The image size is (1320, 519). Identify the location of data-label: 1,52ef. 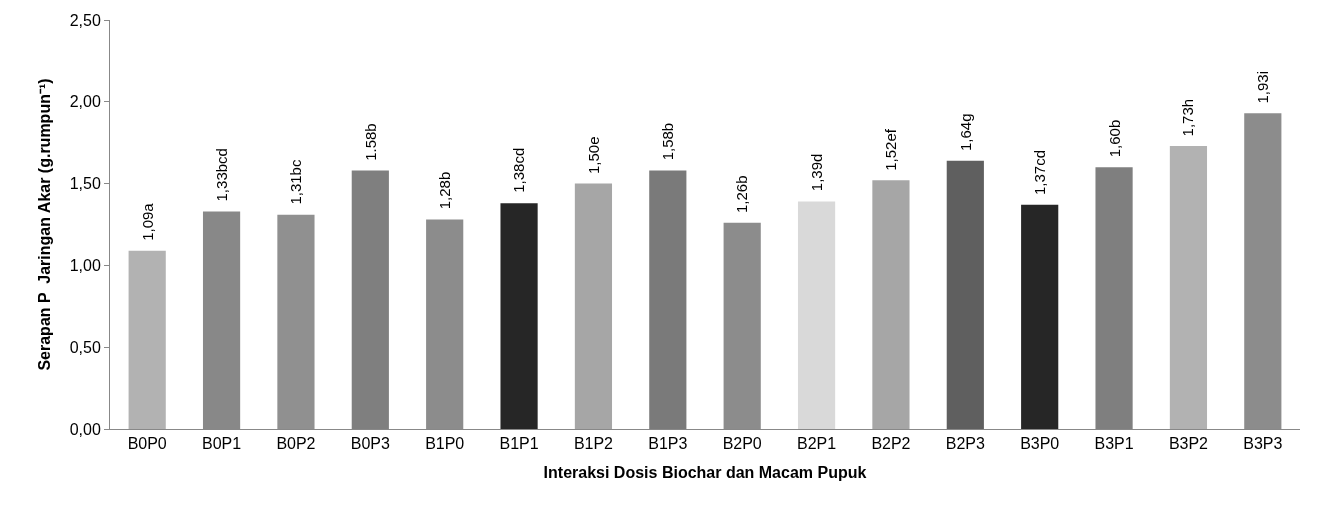
(891, 149).